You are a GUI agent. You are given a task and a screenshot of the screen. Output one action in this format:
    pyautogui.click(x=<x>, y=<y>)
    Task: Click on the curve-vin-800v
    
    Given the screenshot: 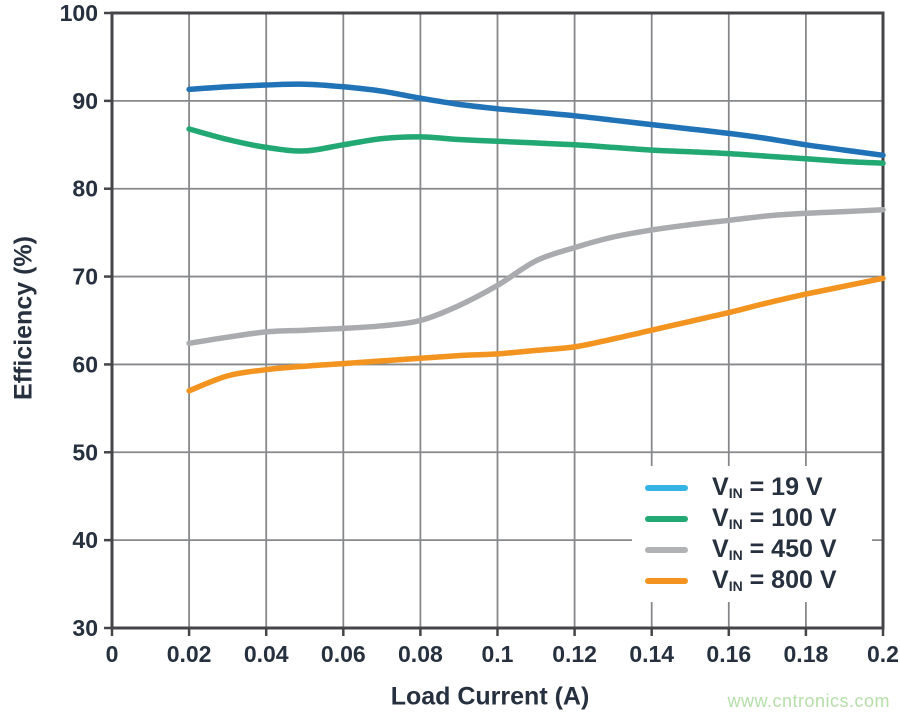 What is the action you would take?
    pyautogui.click(x=536, y=334)
    